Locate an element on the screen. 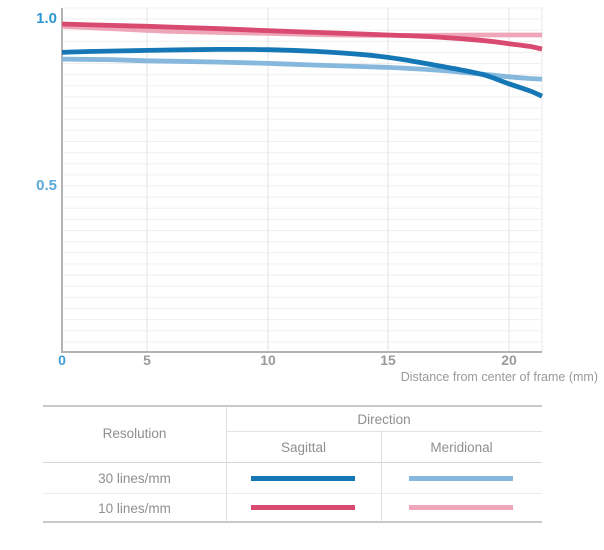 This screenshot has height=550, width=604. column-divider-resolution is located at coordinates (226, 464).